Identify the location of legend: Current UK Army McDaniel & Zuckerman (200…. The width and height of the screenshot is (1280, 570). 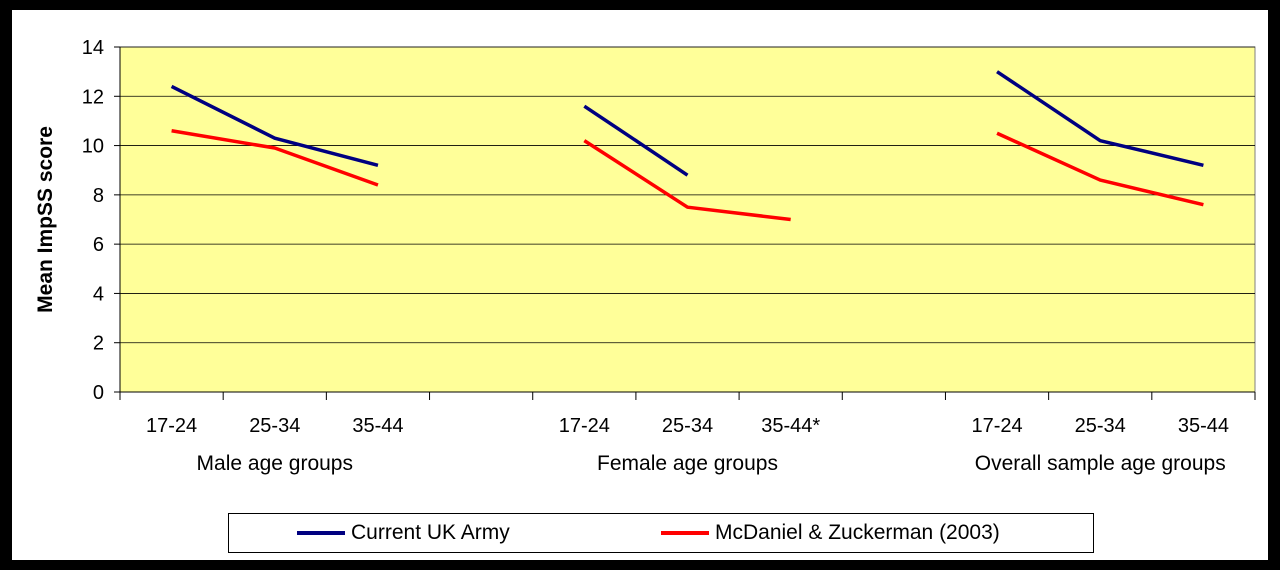
(661, 533).